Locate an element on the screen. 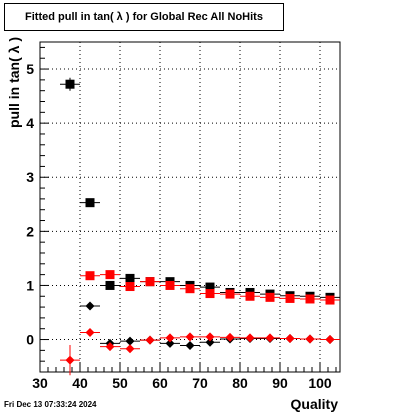 The image size is (400, 414). y-tick-label: 1 is located at coordinates (30, 285).